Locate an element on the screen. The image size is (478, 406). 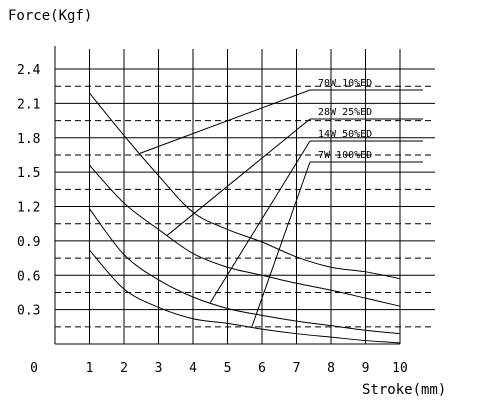
x-tick-label: 3 is located at coordinates (159, 368).